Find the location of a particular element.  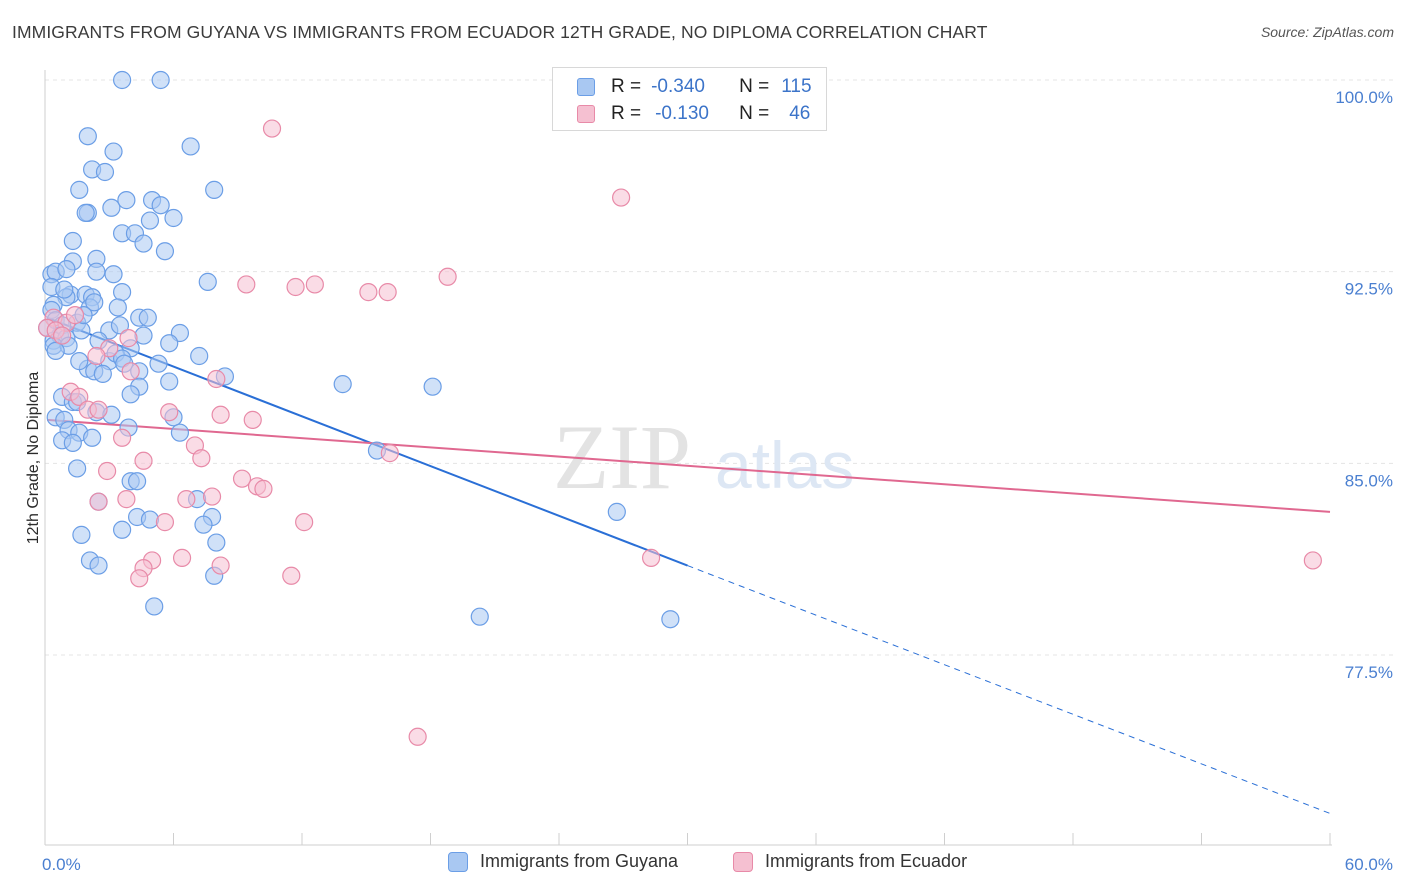

ecuador-r-label: R = is located at coordinates (626, 113).